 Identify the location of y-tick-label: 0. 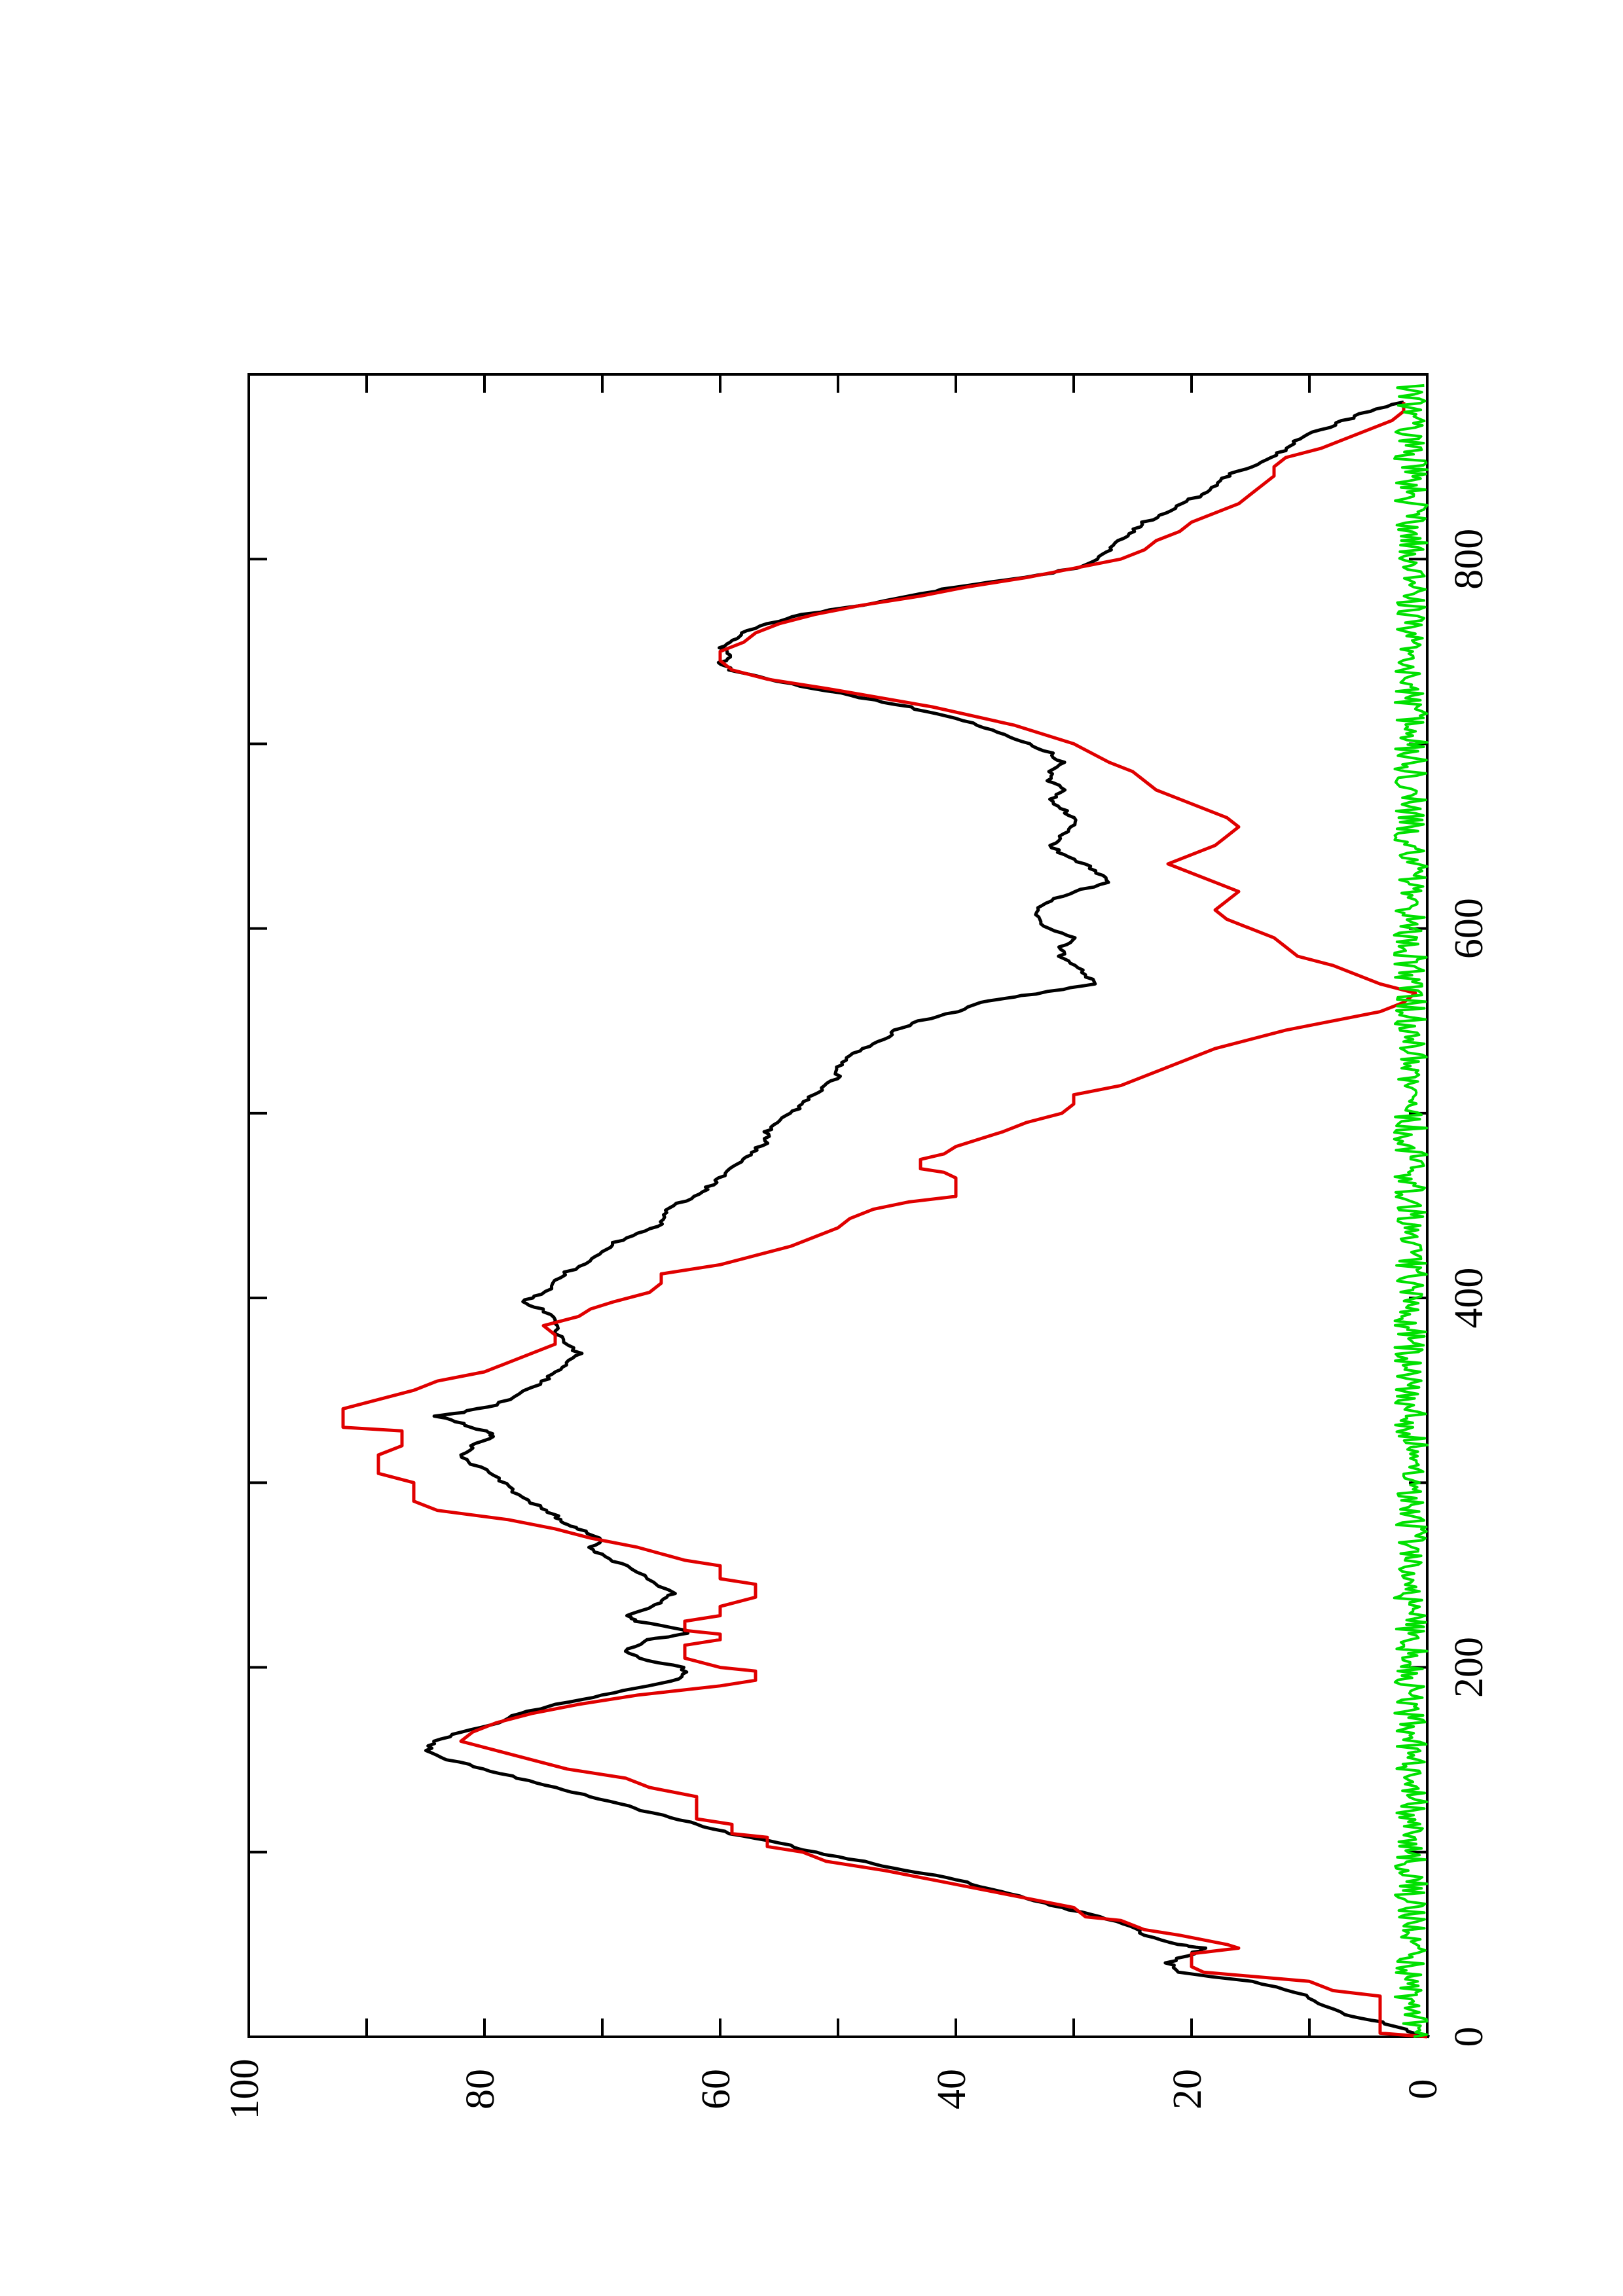
(1423, 2089).